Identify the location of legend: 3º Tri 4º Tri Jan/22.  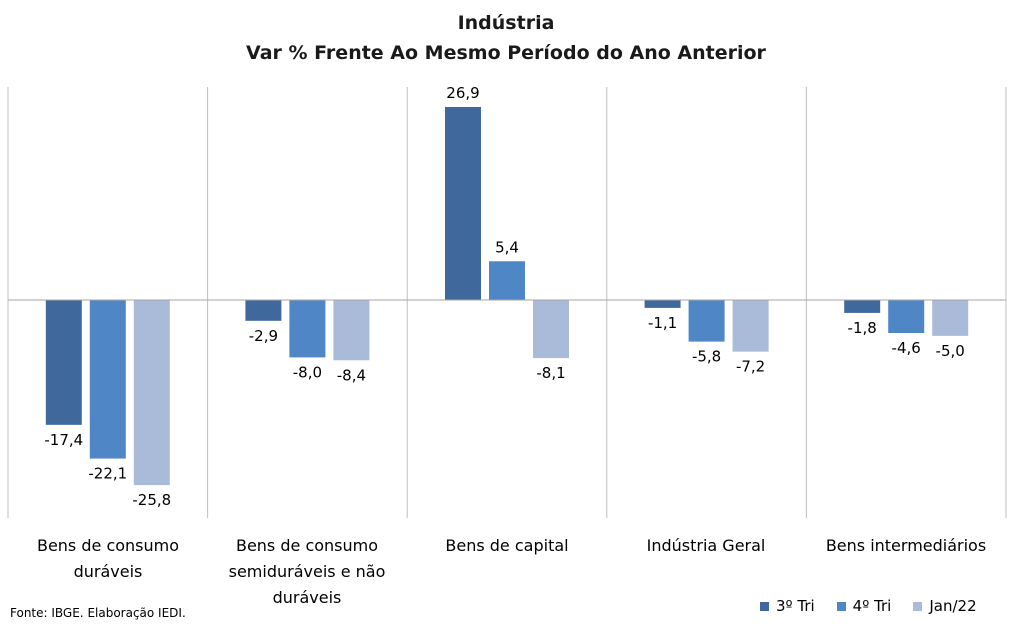
(868, 606).